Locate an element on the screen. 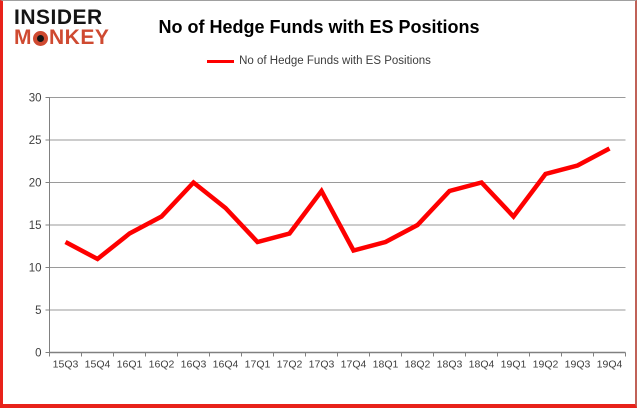 This screenshot has height=408, width=637. x-axis-label: 17Q1 is located at coordinates (258, 365).